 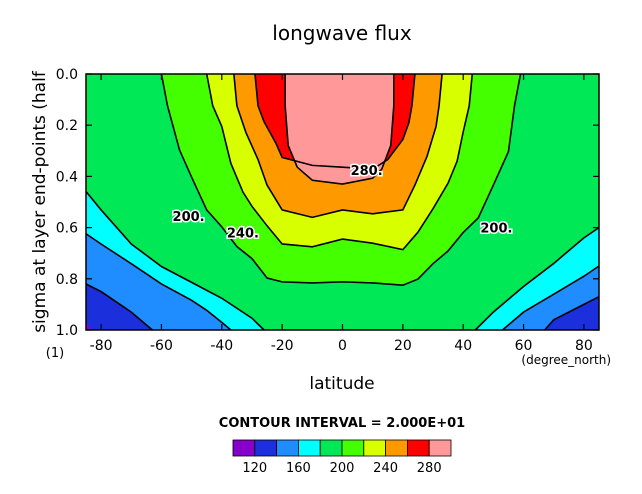 I want to click on y-tick-label: 0.0, so click(x=67, y=75).